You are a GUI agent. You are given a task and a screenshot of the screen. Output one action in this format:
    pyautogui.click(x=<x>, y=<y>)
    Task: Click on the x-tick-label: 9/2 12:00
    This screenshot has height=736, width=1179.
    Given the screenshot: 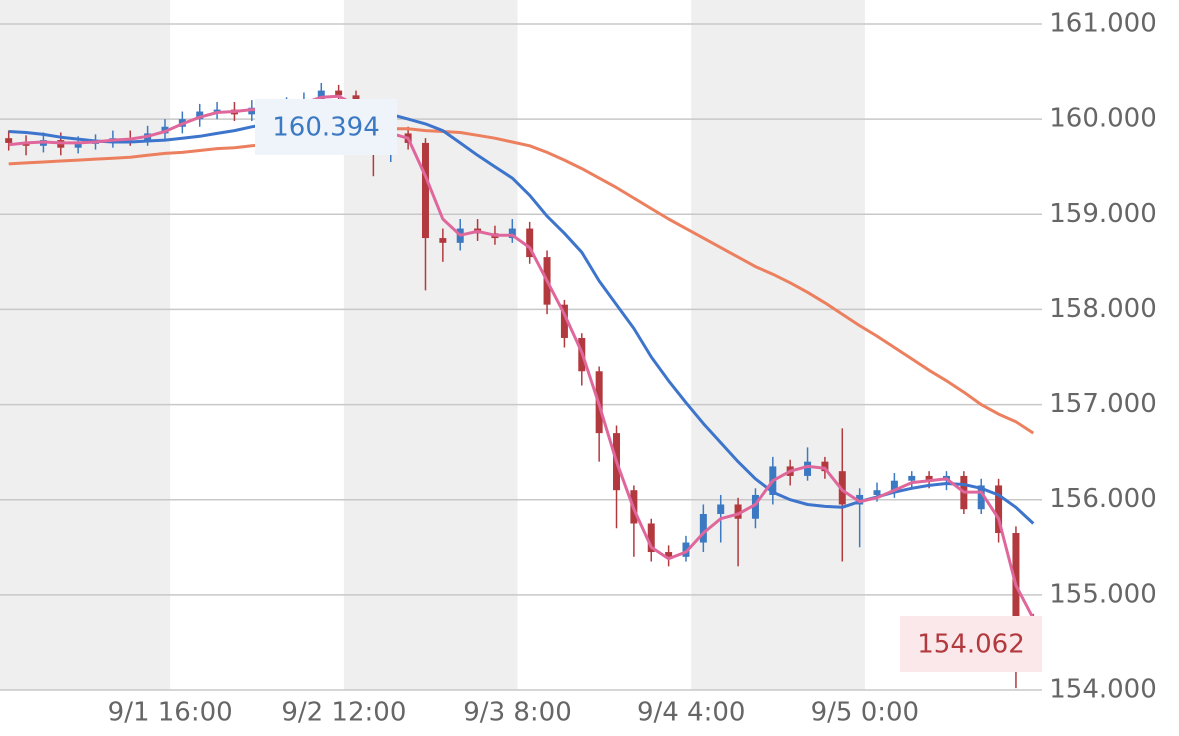 What is the action you would take?
    pyautogui.click(x=343, y=713)
    